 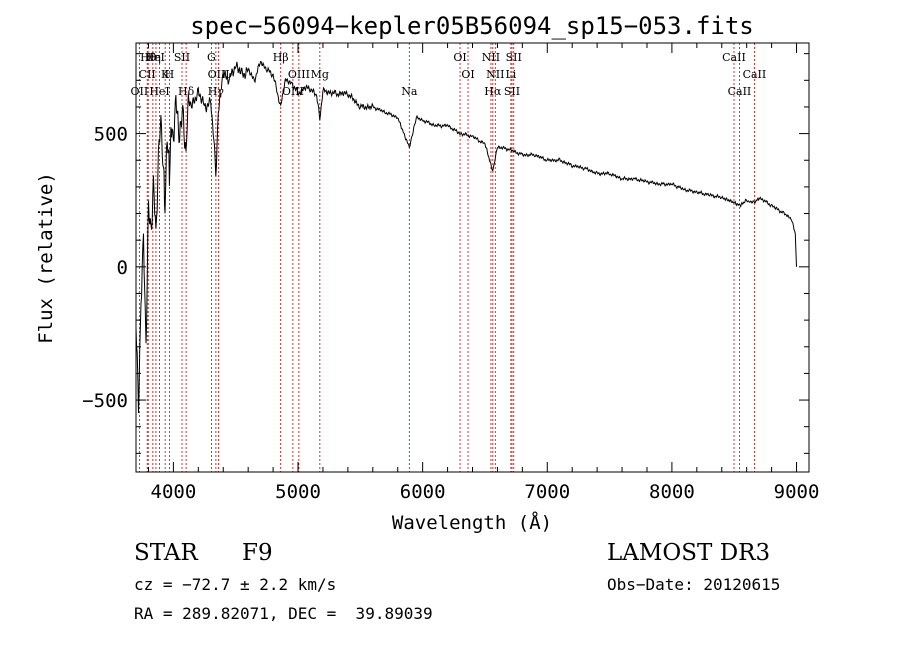 What do you see at coordinates (510, 74) in the screenshot?
I see `line-label: Li` at bounding box center [510, 74].